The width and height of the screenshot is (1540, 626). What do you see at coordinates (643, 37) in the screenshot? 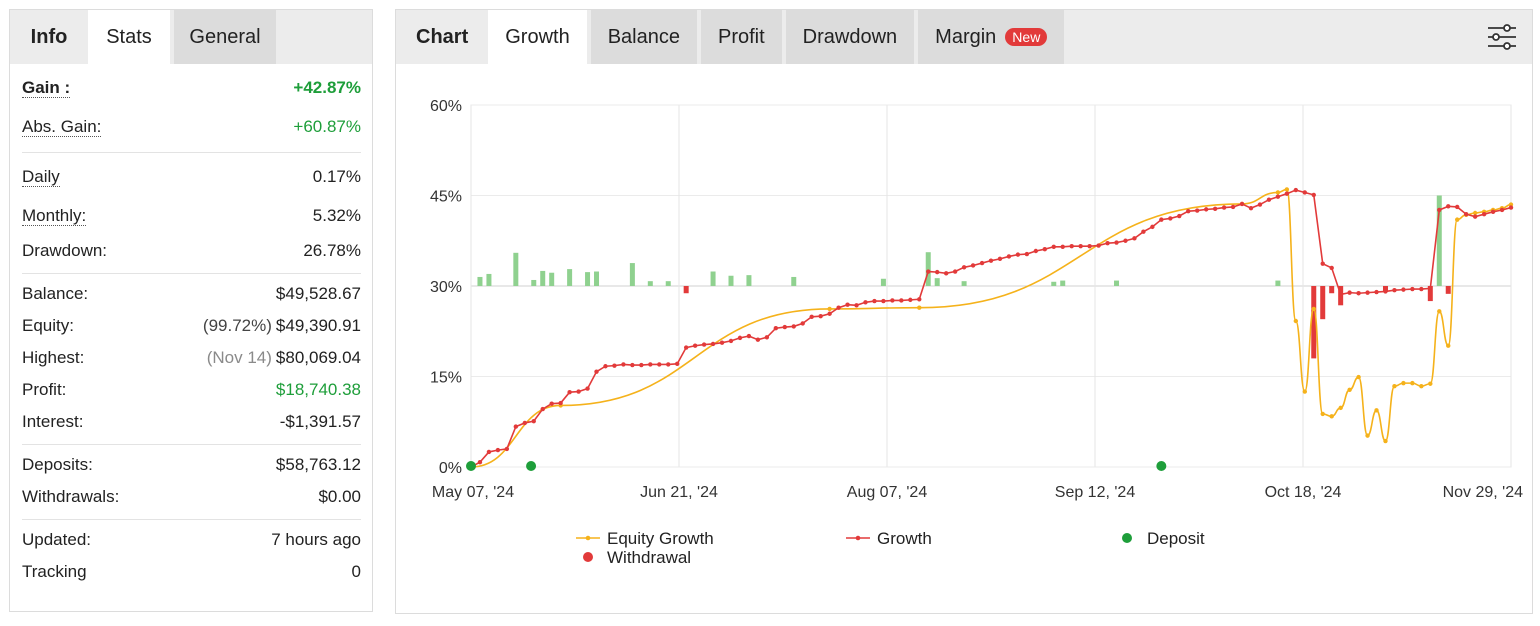
I see `tab-balance: Balance` at bounding box center [643, 37].